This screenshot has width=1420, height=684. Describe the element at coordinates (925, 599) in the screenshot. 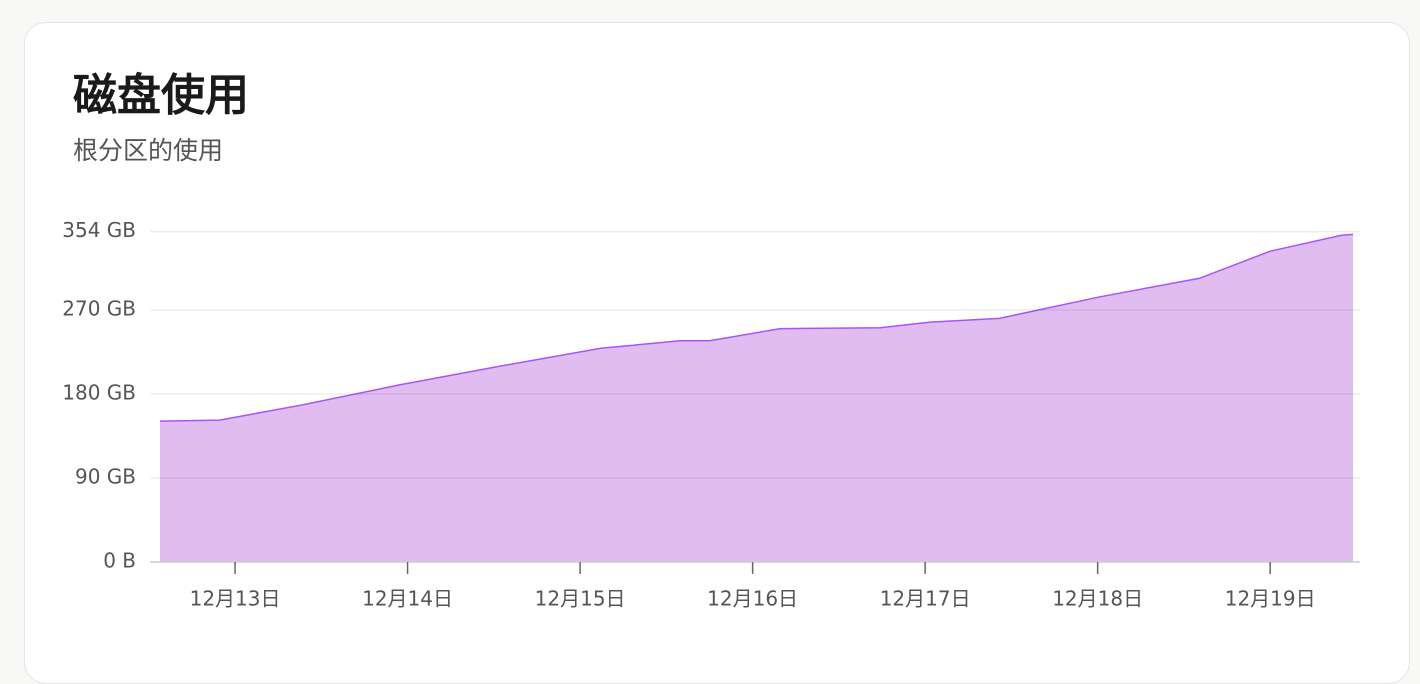

I see `x-tick-label: 12月17日` at that location.